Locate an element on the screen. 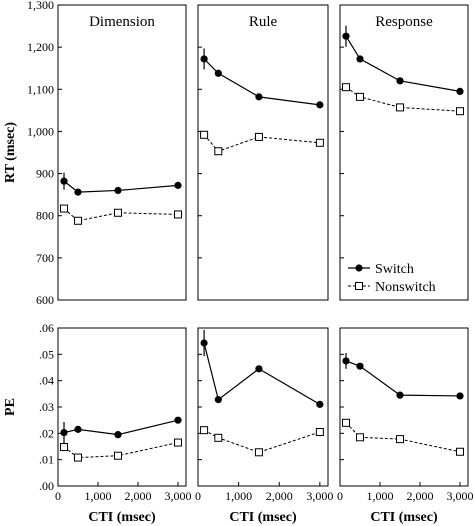  panel-2-title: Rule is located at coordinates (263, 22).